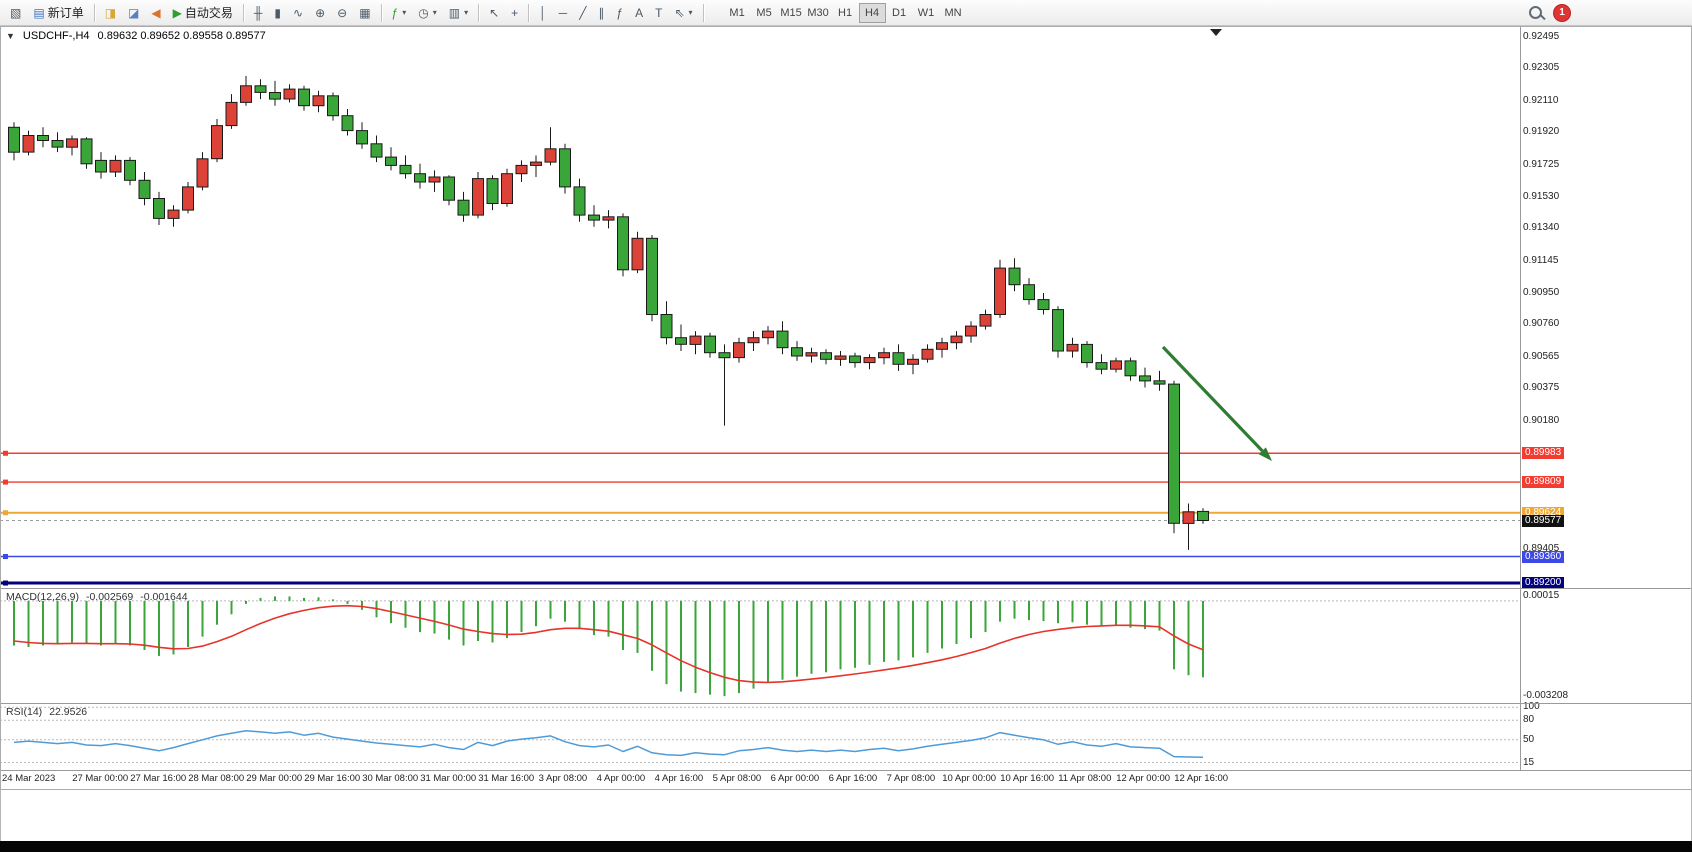  What do you see at coordinates (58, 13) in the screenshot?
I see `new-order-button: ▤ 新订单` at bounding box center [58, 13].